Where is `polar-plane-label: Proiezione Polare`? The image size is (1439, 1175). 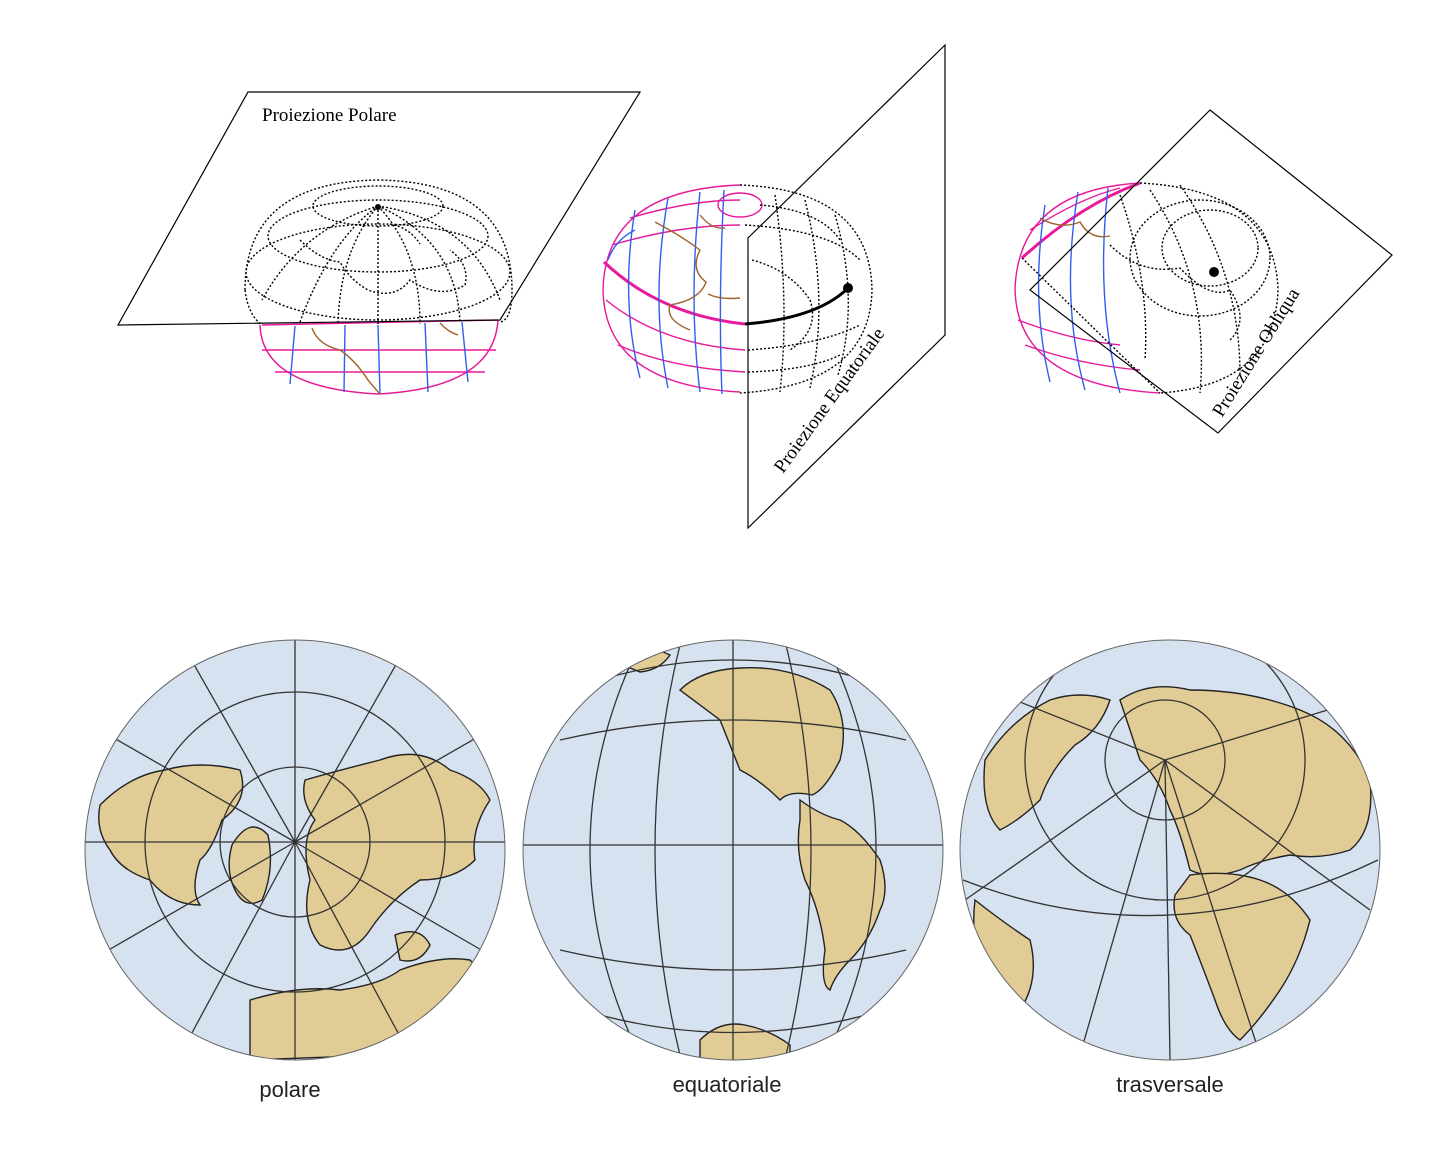 polar-plane-label: Proiezione Polare is located at coordinates (329, 115).